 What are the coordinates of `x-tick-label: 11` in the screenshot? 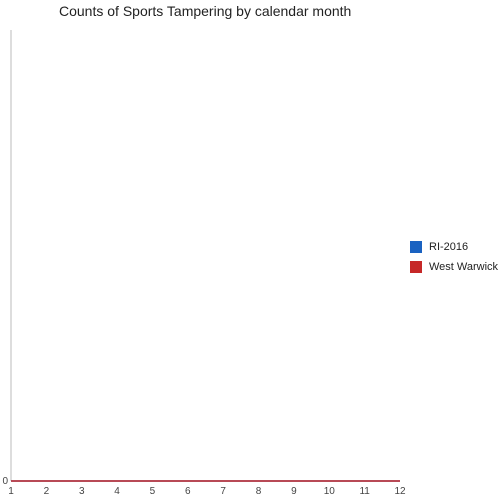 It's located at (364, 491).